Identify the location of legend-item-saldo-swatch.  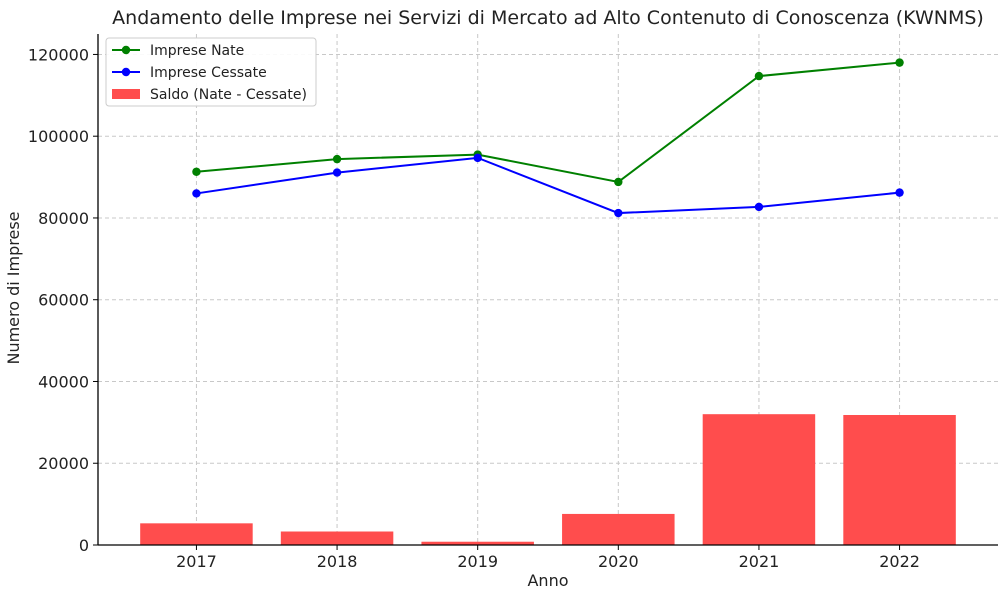
(126, 94).